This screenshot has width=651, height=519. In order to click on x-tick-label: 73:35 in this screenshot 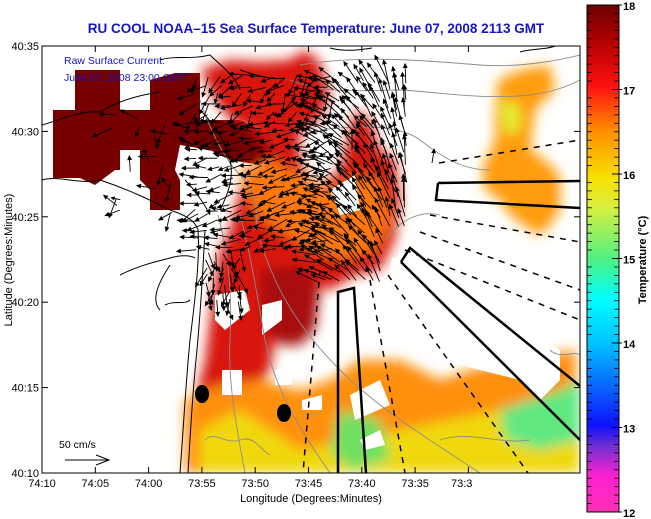, I will do `click(415, 484)`.